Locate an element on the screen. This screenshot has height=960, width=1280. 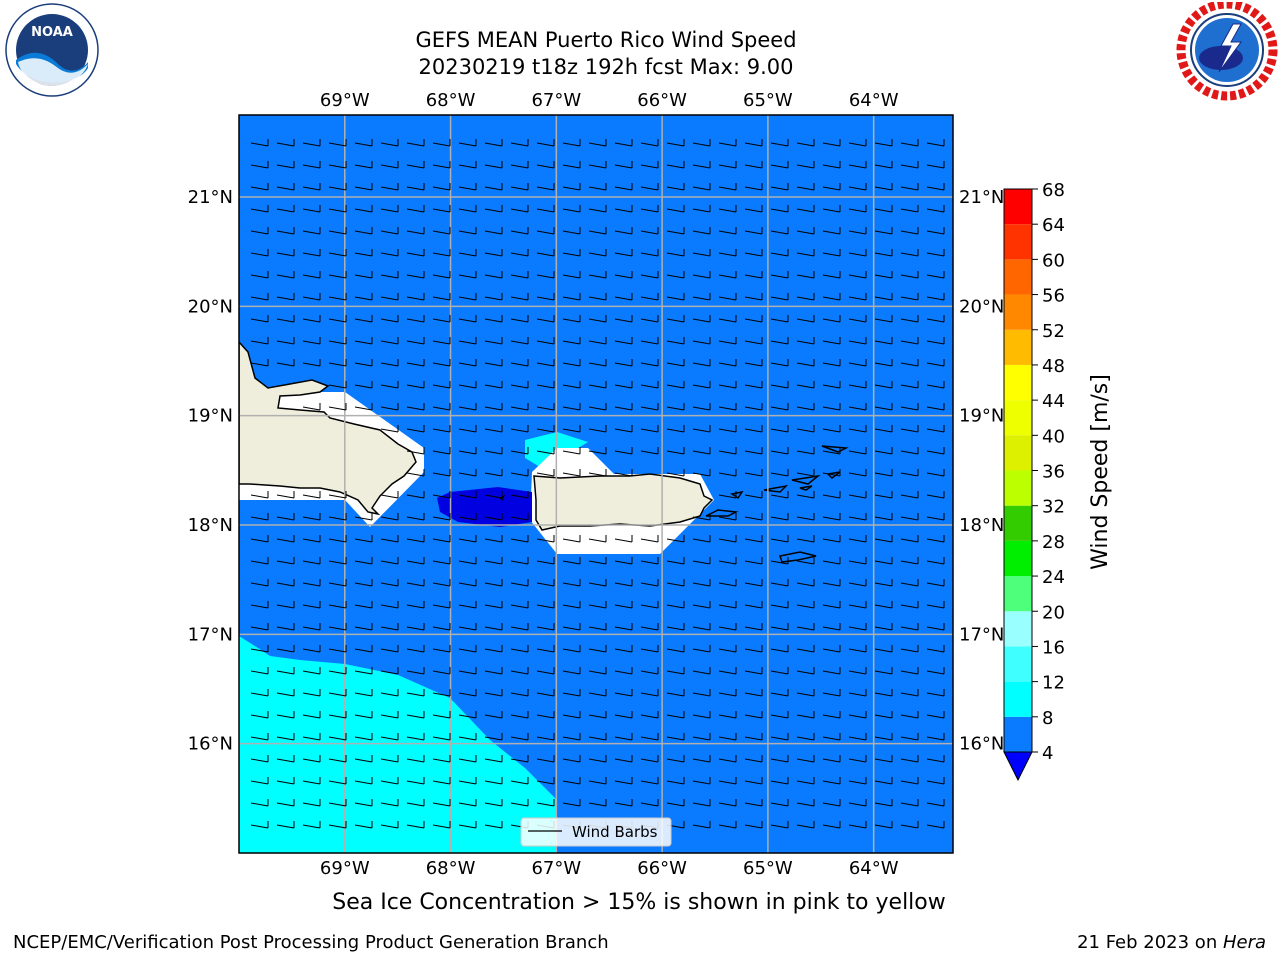
island-tortola is located at coordinates (806, 488).